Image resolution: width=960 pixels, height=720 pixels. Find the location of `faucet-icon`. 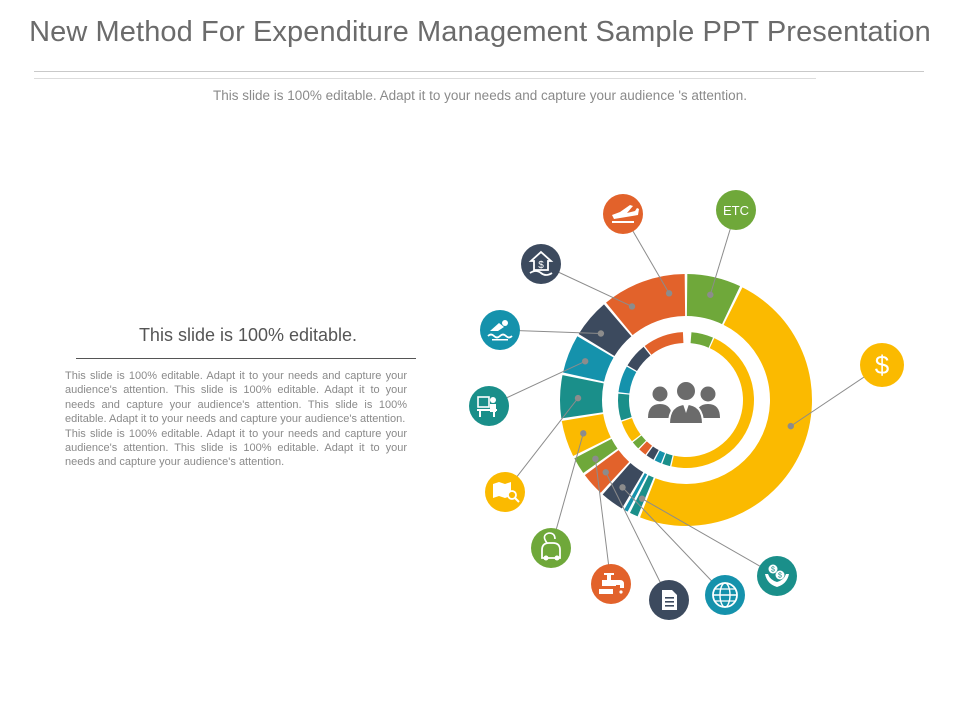

faucet-icon is located at coordinates (611, 584).